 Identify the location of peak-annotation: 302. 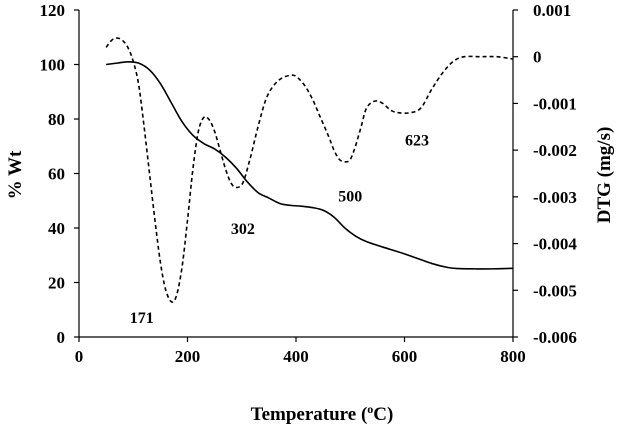
(243, 229).